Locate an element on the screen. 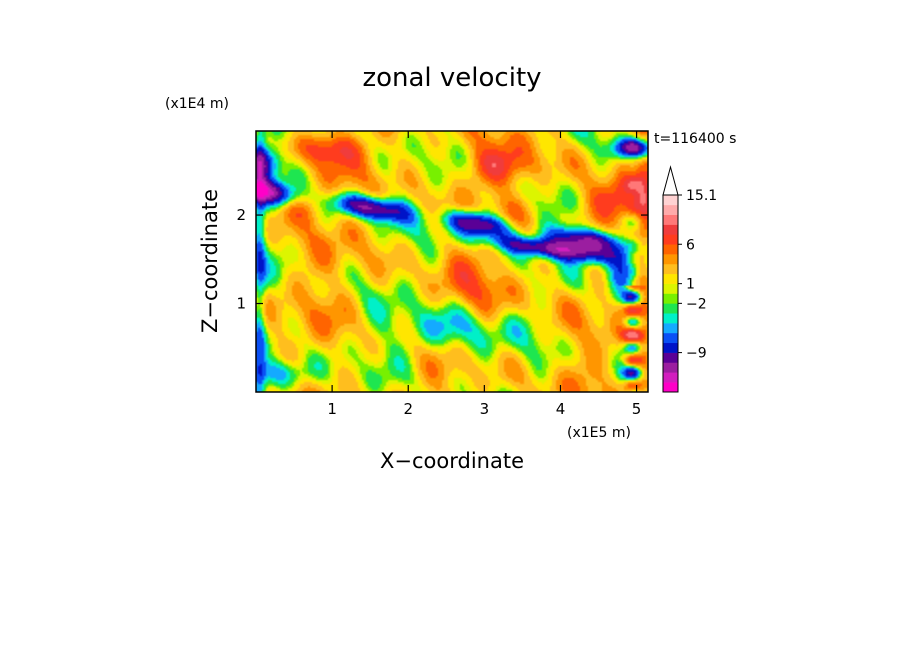 The image size is (904, 654). x-tick-label-1: 2 is located at coordinates (408, 409).